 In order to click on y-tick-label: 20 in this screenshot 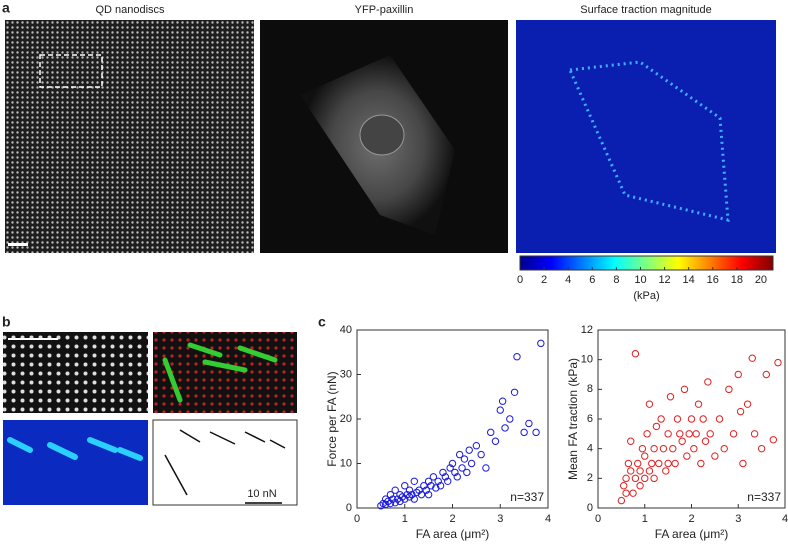, I will do `click(346, 419)`.